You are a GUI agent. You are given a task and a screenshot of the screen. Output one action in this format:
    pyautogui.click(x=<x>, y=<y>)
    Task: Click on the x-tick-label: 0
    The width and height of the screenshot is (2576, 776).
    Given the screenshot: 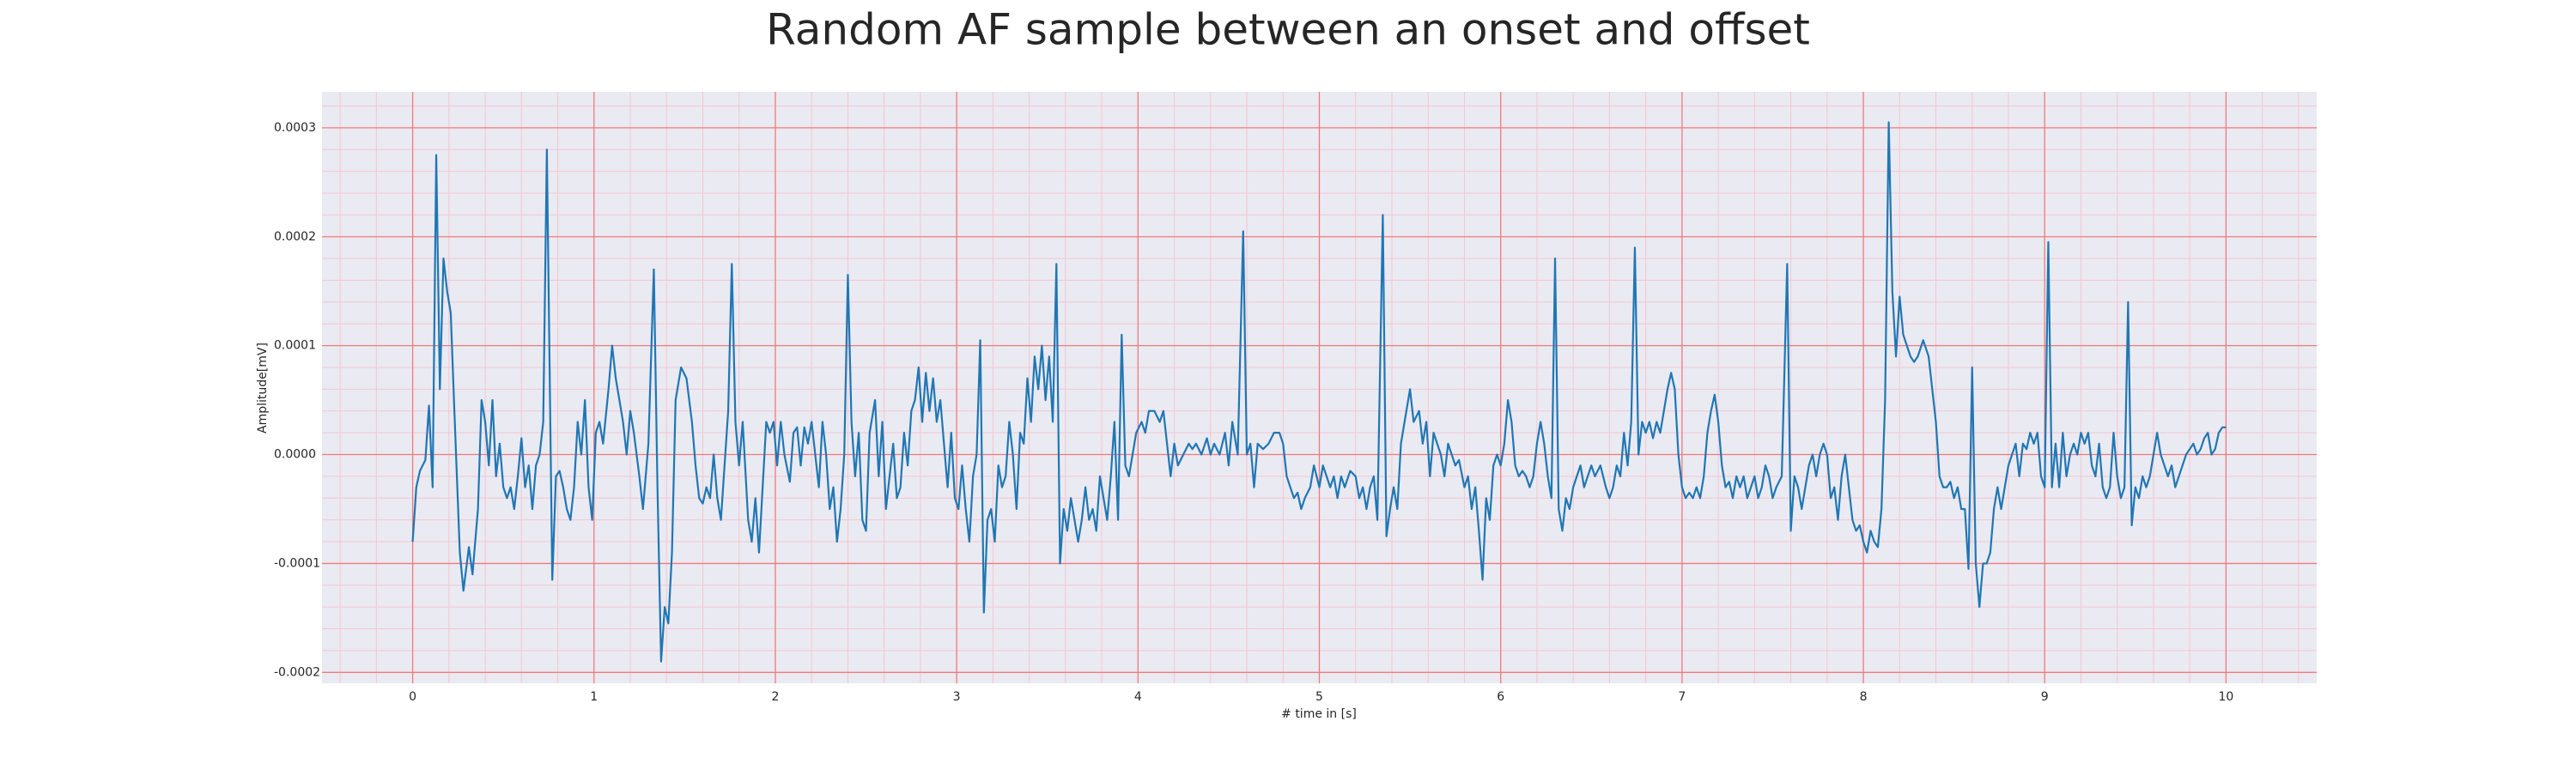 What is the action you would take?
    pyautogui.click(x=412, y=697)
    